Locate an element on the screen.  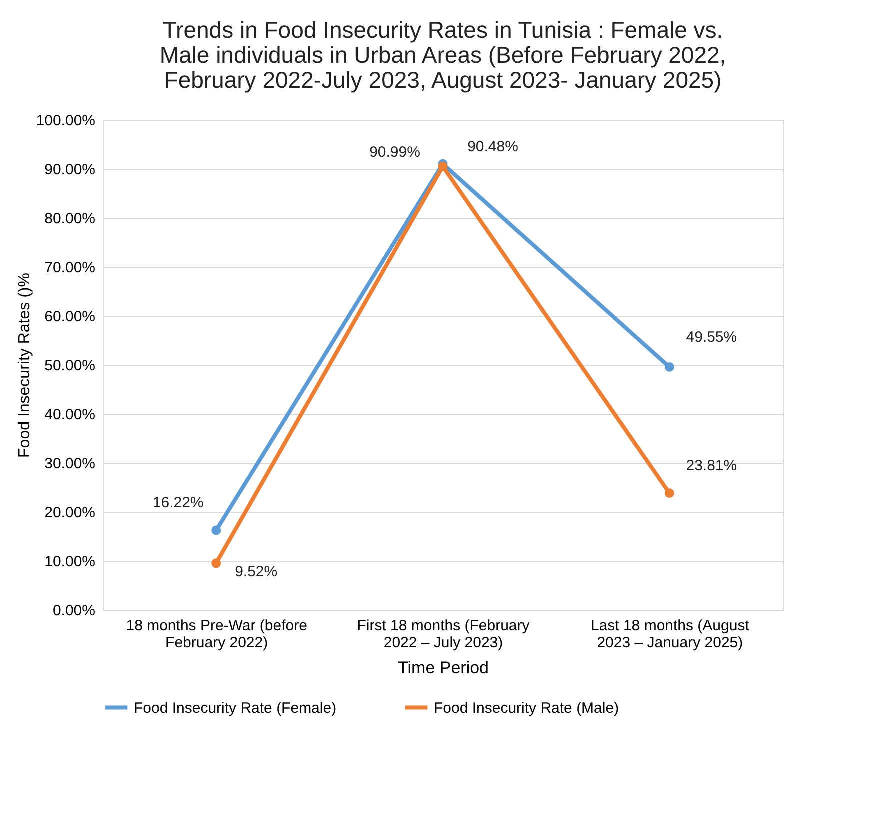
y-tick-label: 10.00% is located at coordinates (70, 562).